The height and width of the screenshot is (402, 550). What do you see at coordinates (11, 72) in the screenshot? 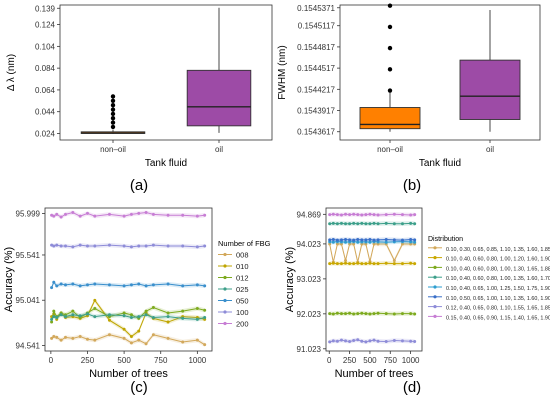
I see `y-axis-title: Δ λ (nm)` at bounding box center [11, 72].